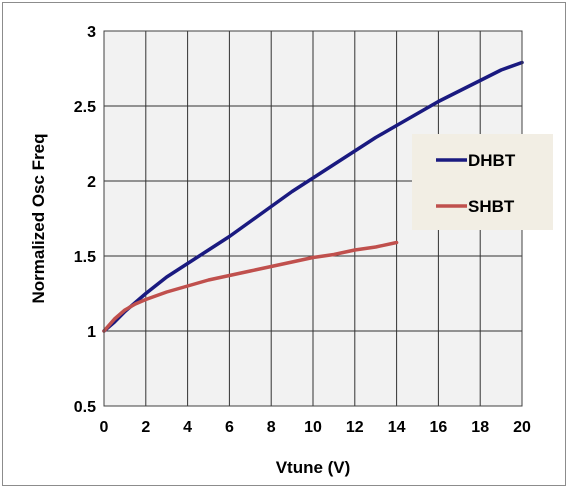 Image resolution: width=570 pixels, height=490 pixels. Describe the element at coordinates (355, 427) in the screenshot. I see `x-tick-label: 12` at that location.